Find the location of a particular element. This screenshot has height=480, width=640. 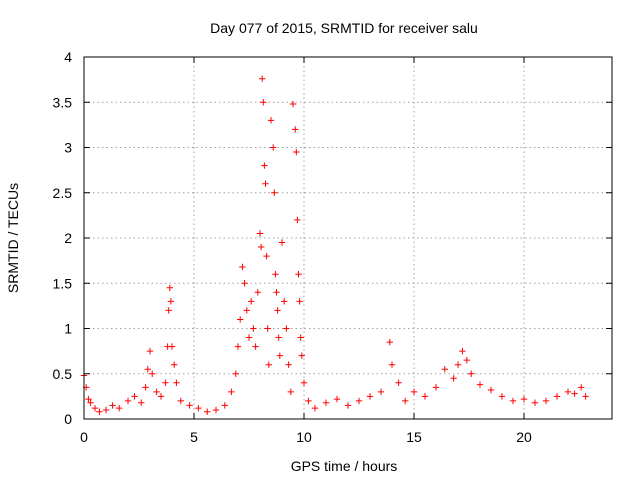

y-axis-label: SRMTID / TECUs is located at coordinates (13, 238).